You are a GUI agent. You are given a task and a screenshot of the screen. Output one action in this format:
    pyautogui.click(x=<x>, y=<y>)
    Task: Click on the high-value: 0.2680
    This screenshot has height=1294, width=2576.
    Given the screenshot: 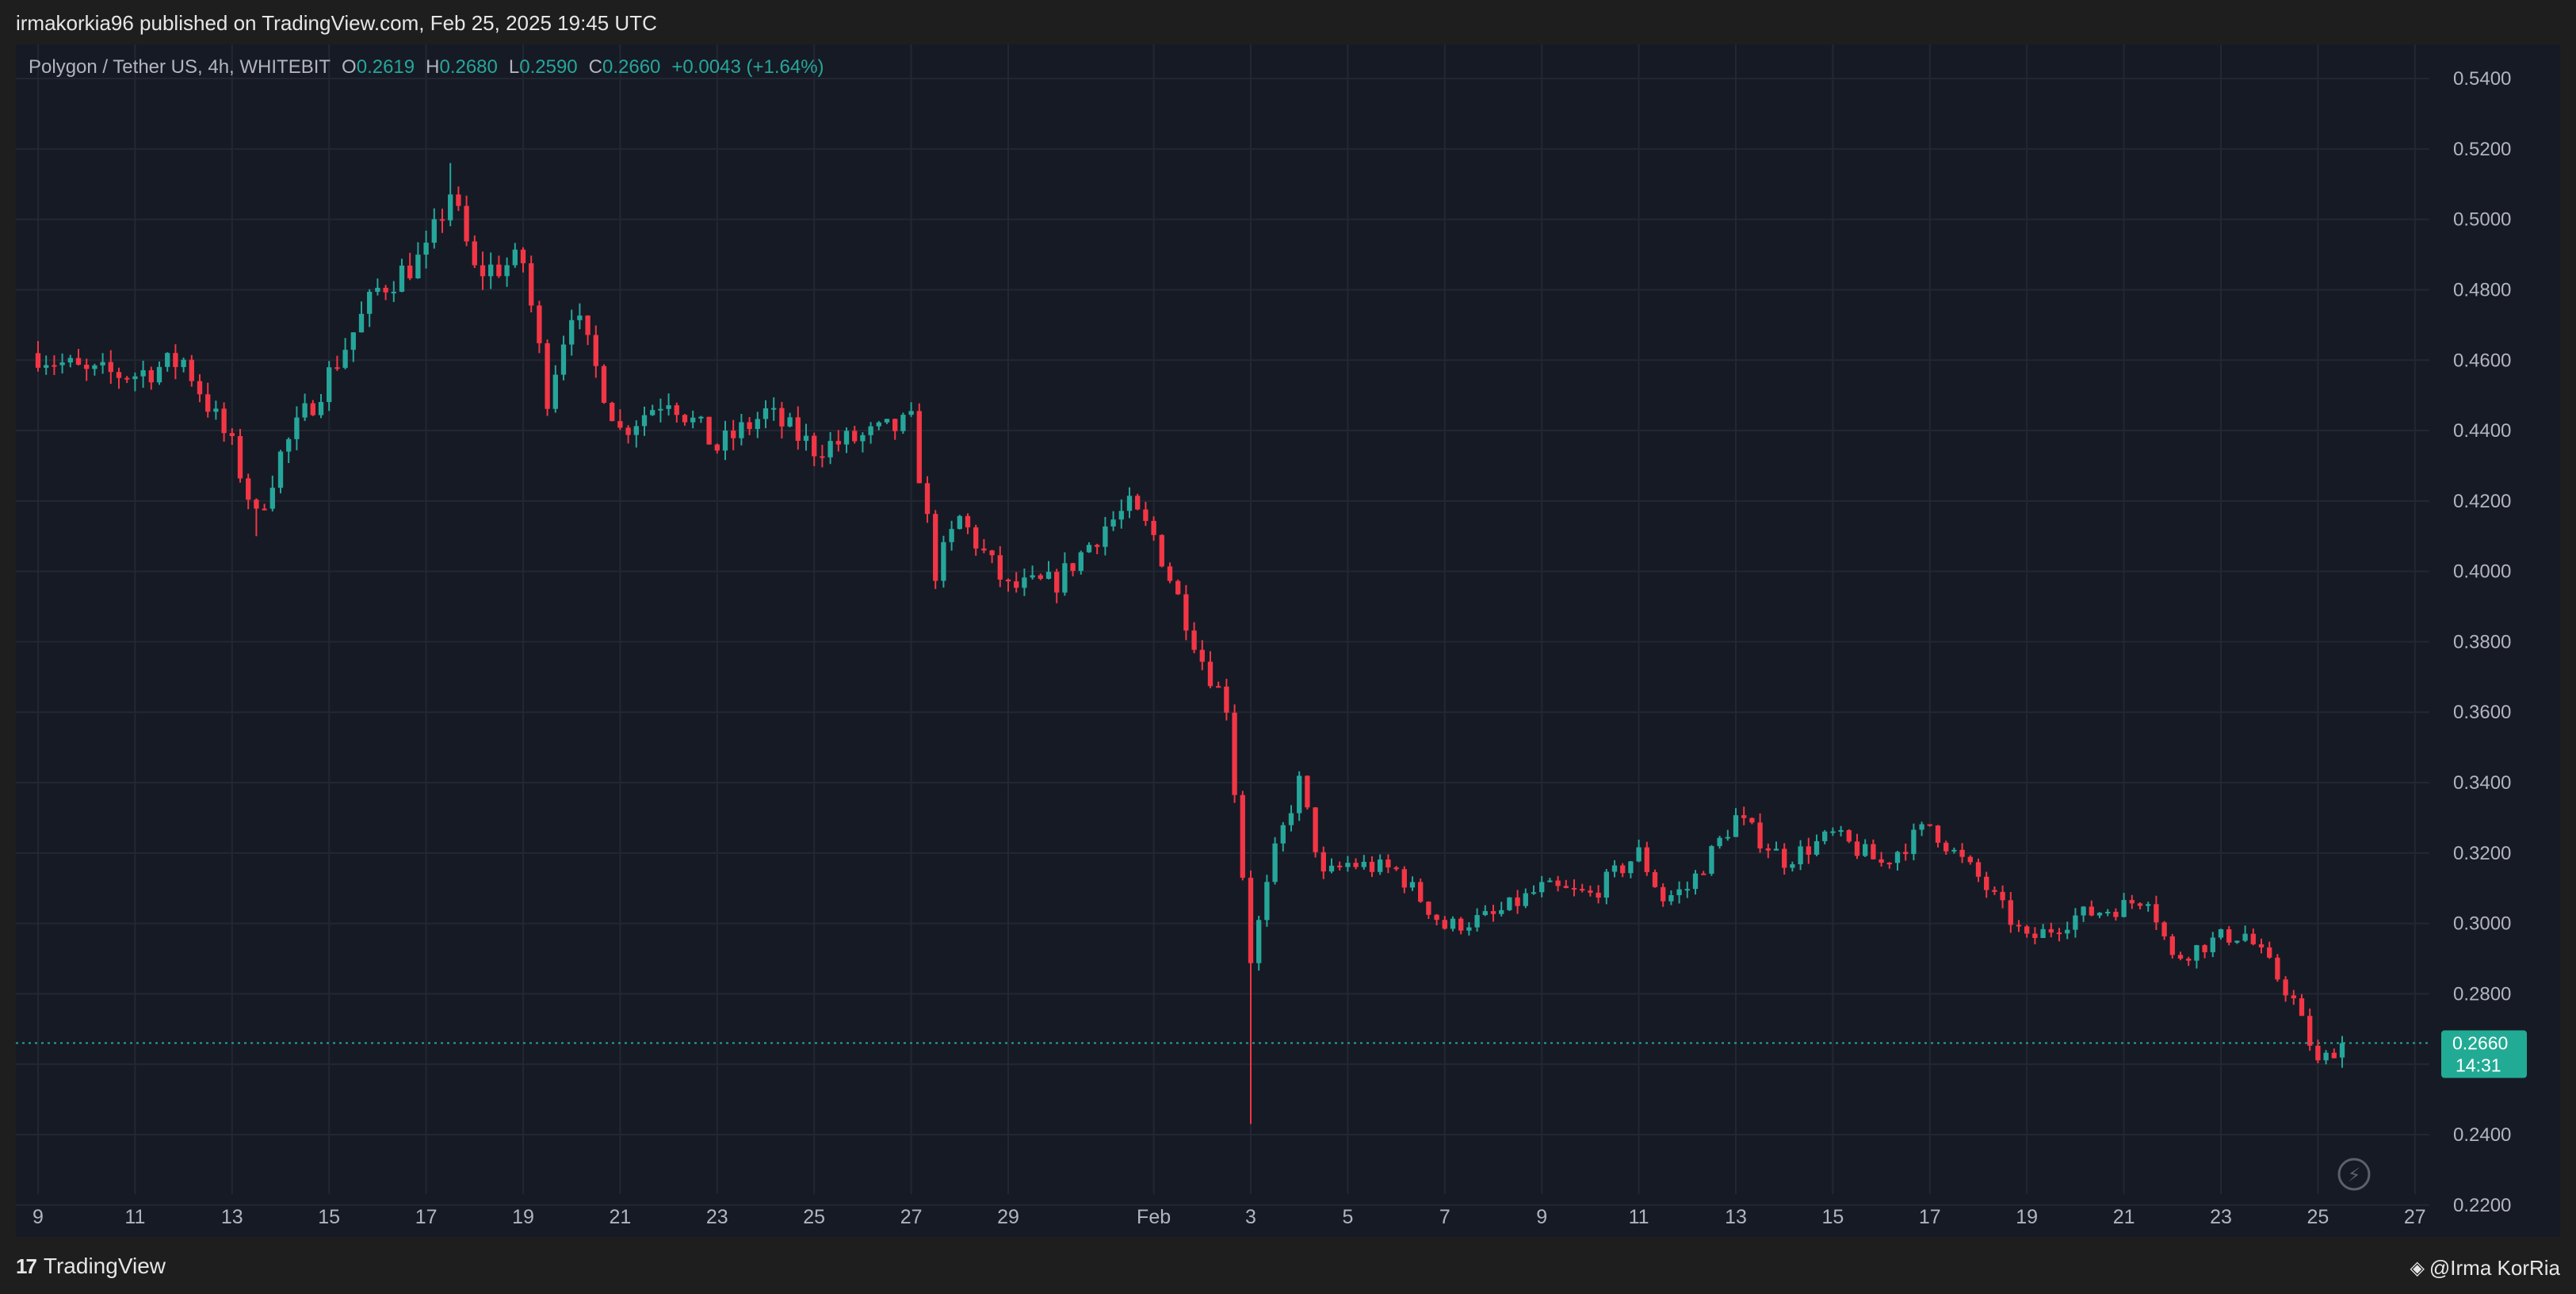 What is the action you would take?
    pyautogui.click(x=468, y=67)
    